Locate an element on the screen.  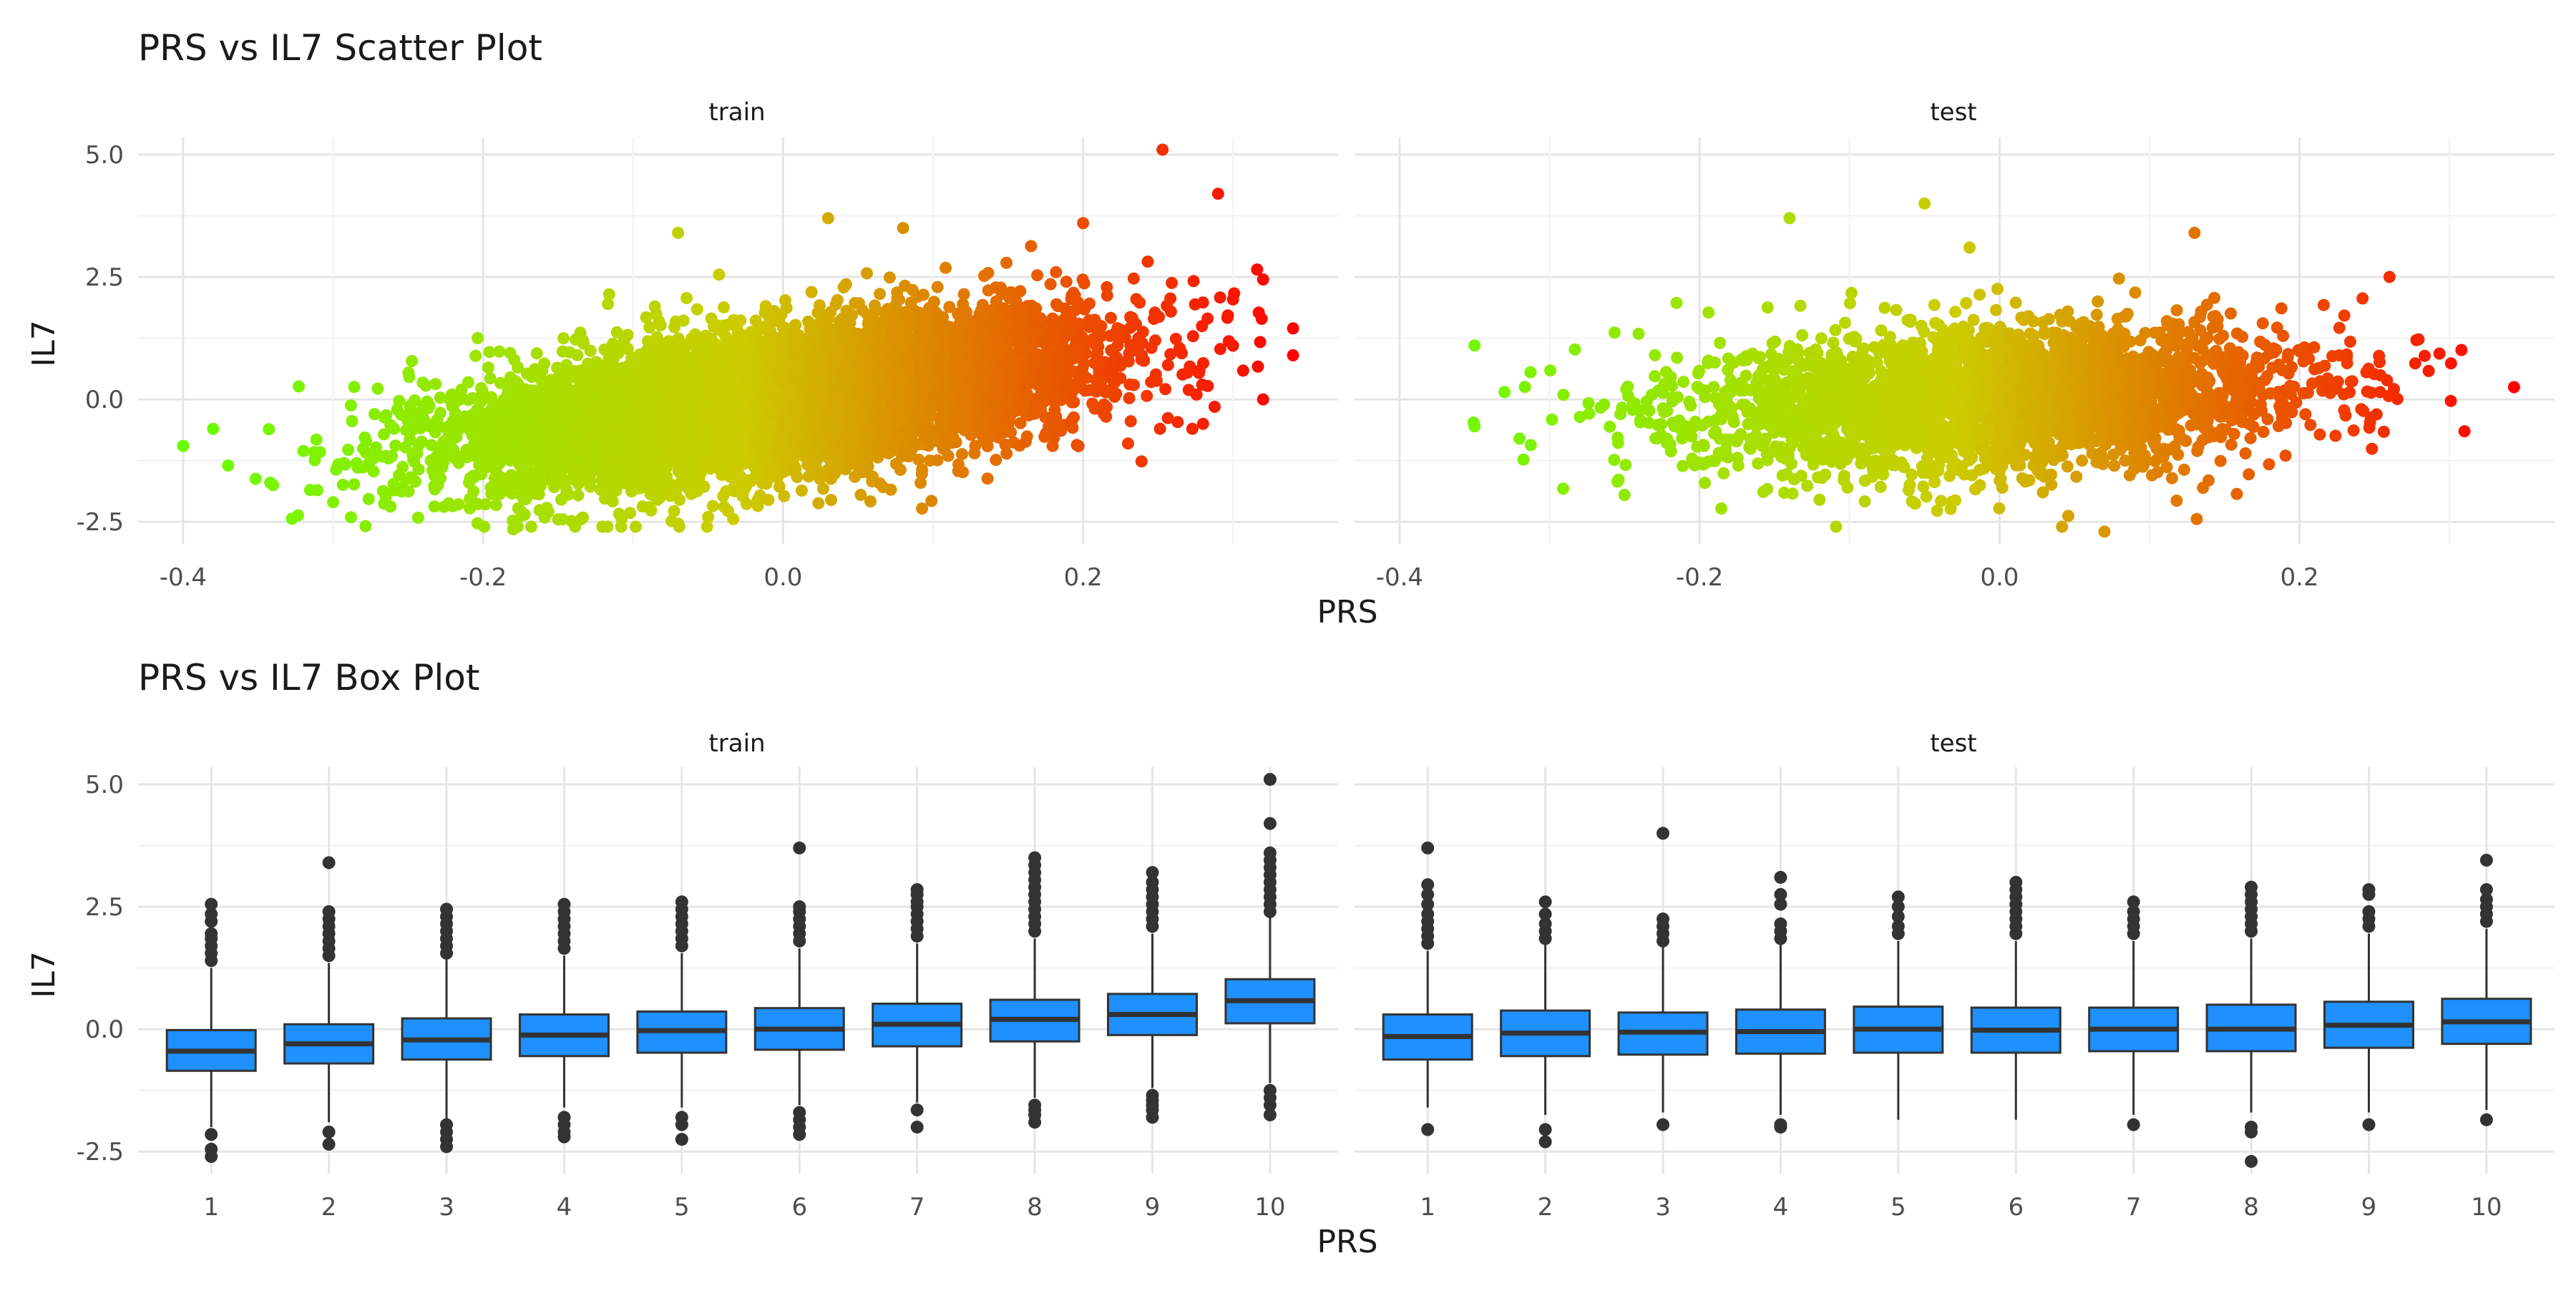
scatter-facet-label-train: train is located at coordinates (736, 112).